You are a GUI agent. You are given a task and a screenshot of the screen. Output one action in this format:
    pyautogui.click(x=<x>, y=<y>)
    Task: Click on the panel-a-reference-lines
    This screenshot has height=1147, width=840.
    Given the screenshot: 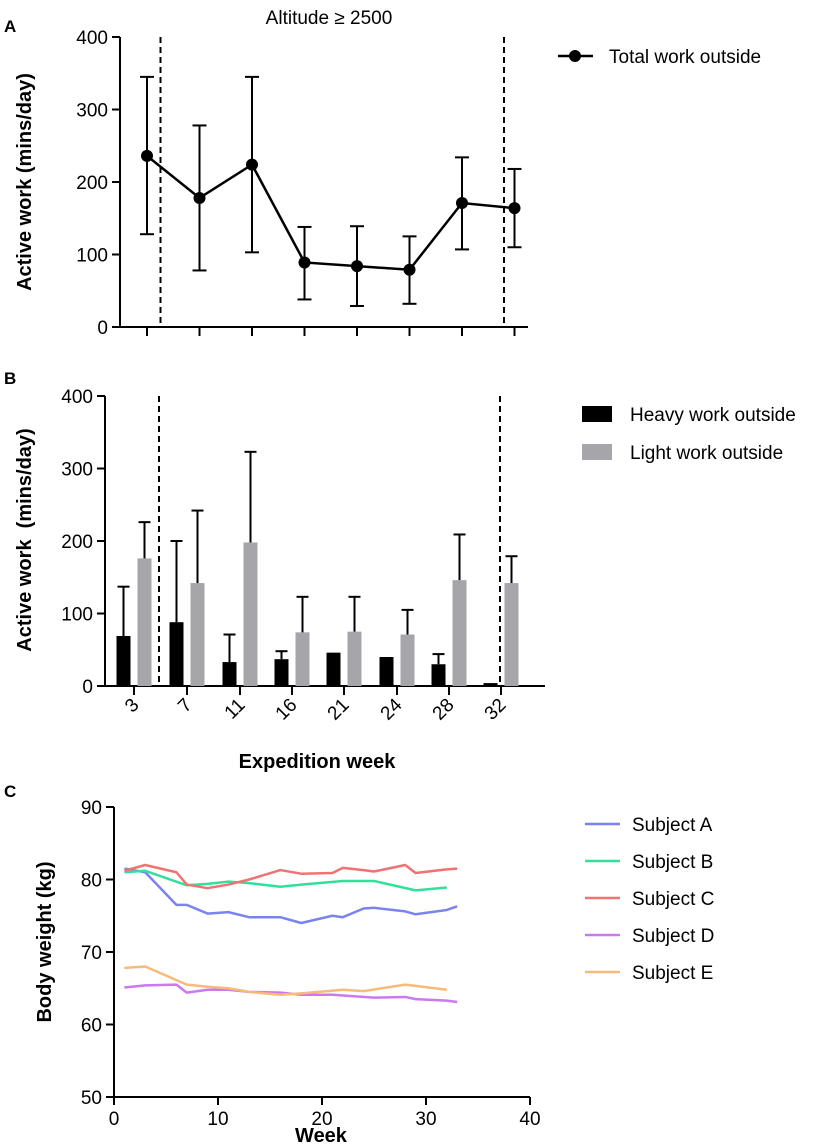 What is the action you would take?
    pyautogui.click(x=332, y=182)
    